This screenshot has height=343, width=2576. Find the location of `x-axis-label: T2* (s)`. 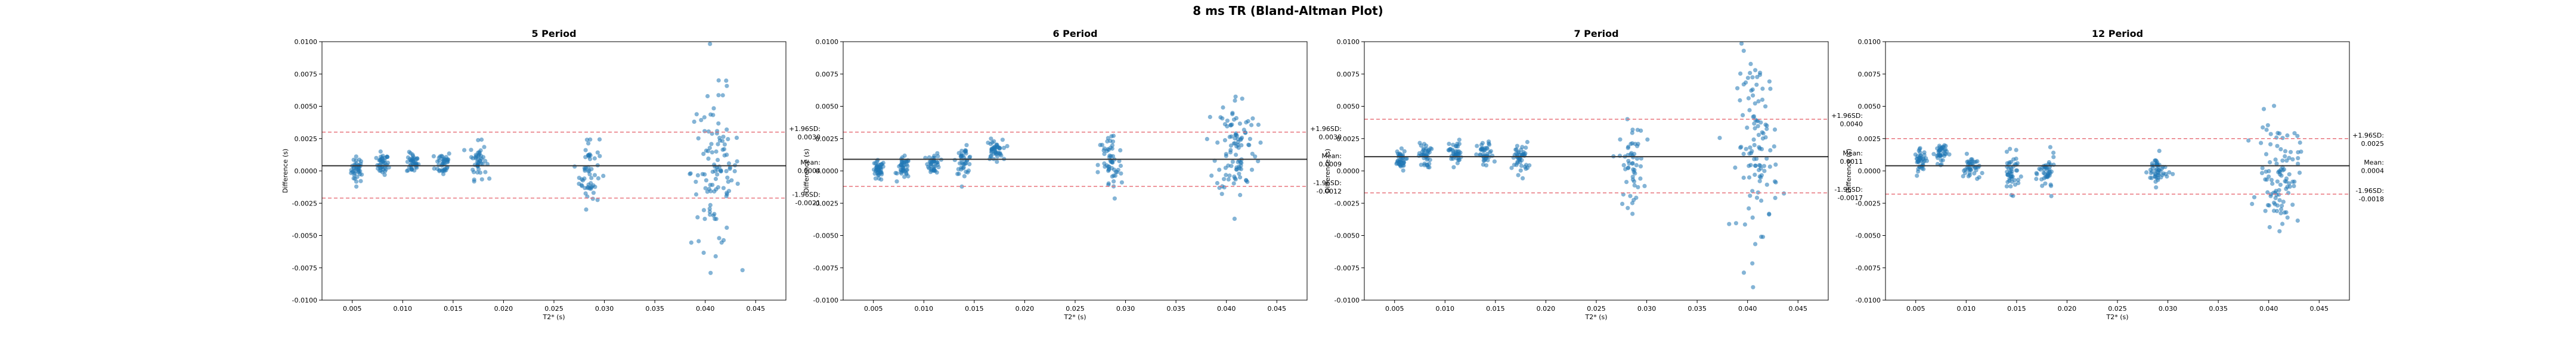

x-axis-label: T2* (s) is located at coordinates (1074, 317).